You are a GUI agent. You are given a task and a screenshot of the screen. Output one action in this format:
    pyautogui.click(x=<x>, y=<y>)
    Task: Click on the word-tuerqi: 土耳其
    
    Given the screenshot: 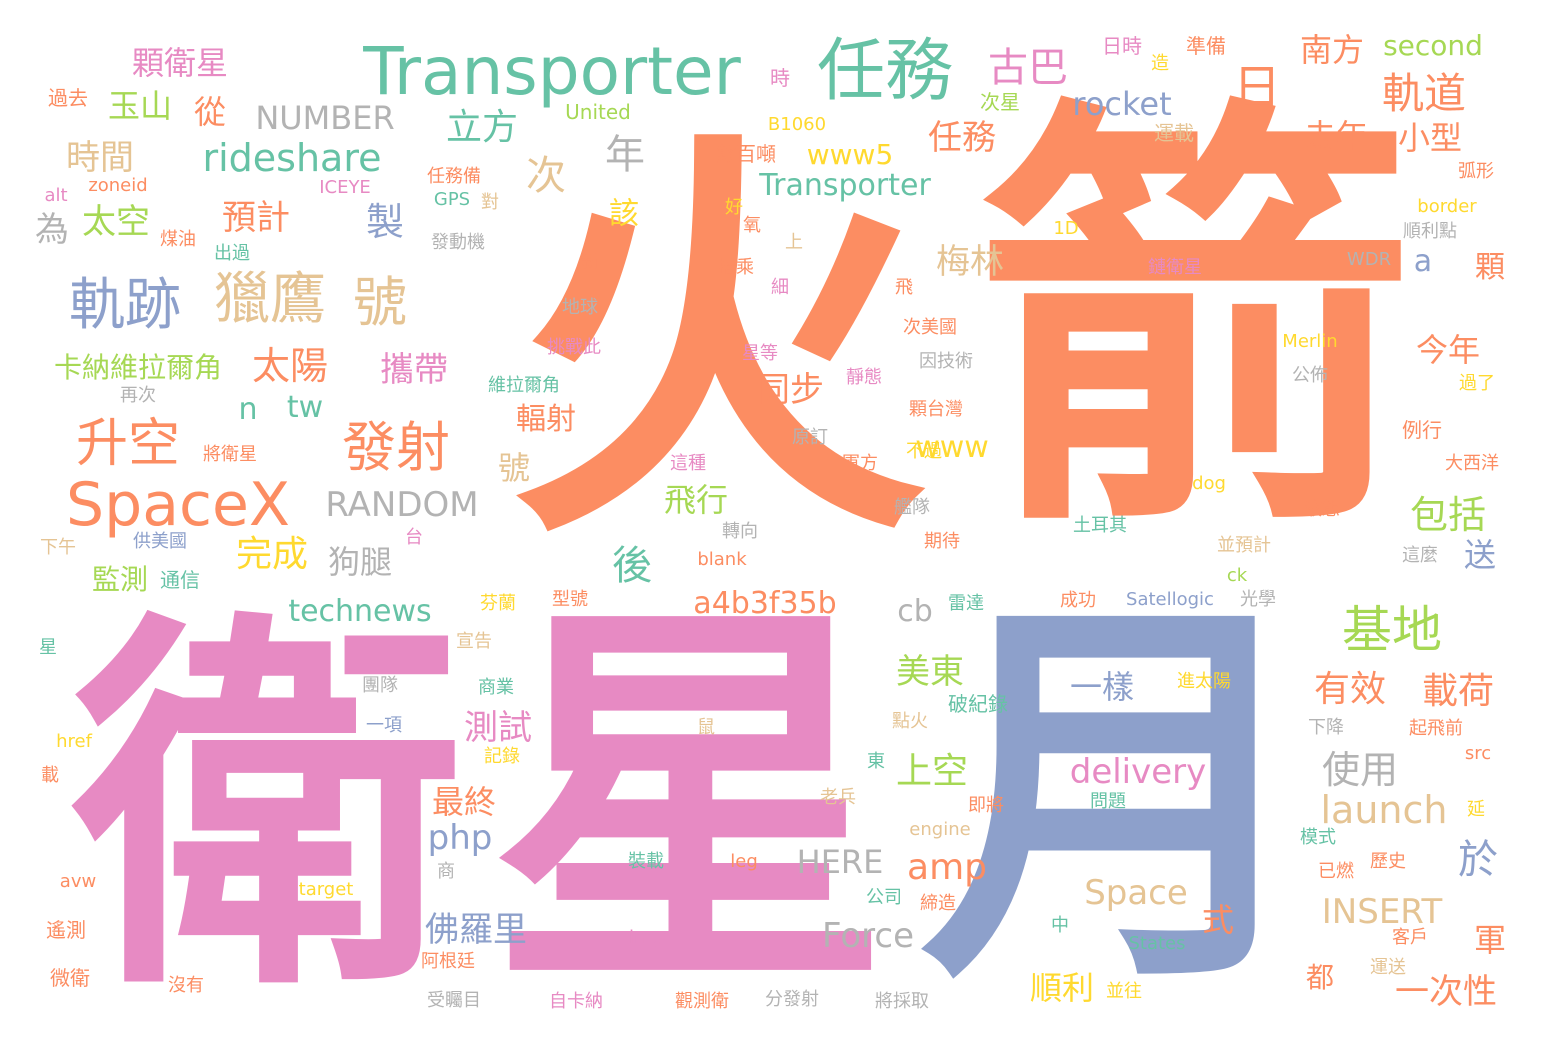 What is the action you would take?
    pyautogui.click(x=1100, y=525)
    